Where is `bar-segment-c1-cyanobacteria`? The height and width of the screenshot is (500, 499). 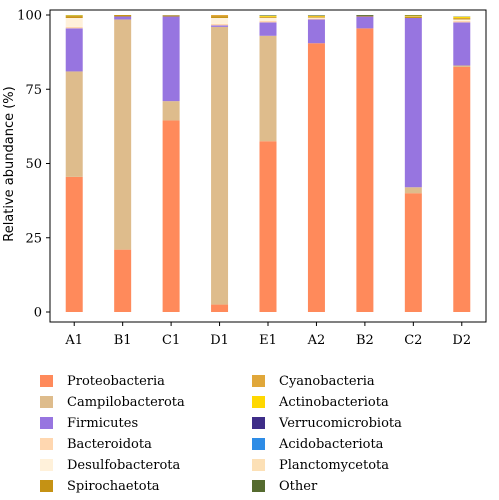
bar-segment-c1-cyanobacteria is located at coordinates (171, 15).